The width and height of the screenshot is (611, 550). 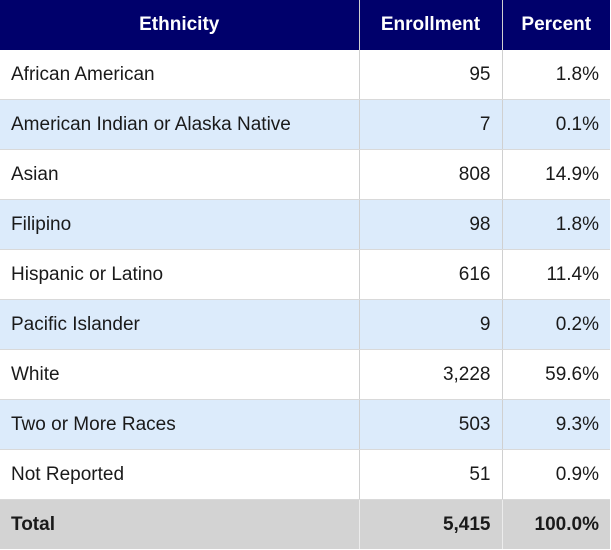 I want to click on enrollment-cell: 98, so click(x=431, y=224).